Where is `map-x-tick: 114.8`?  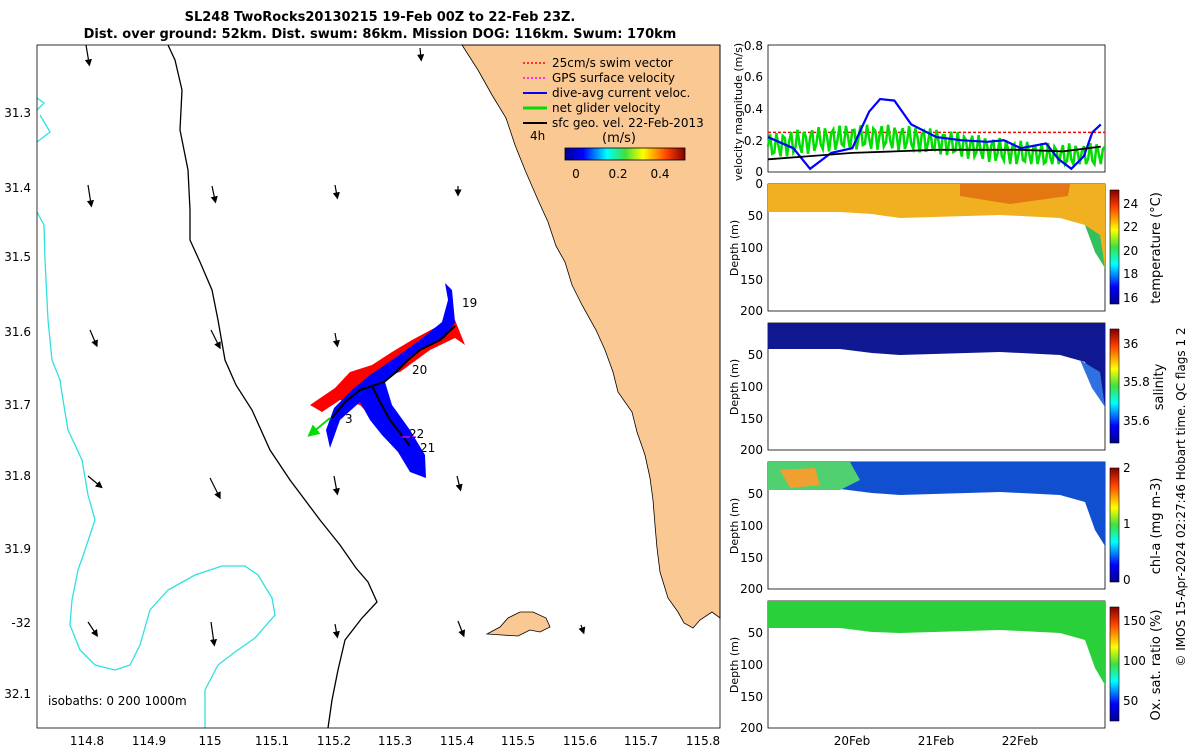
map-x-tick: 114.8 is located at coordinates (87, 741).